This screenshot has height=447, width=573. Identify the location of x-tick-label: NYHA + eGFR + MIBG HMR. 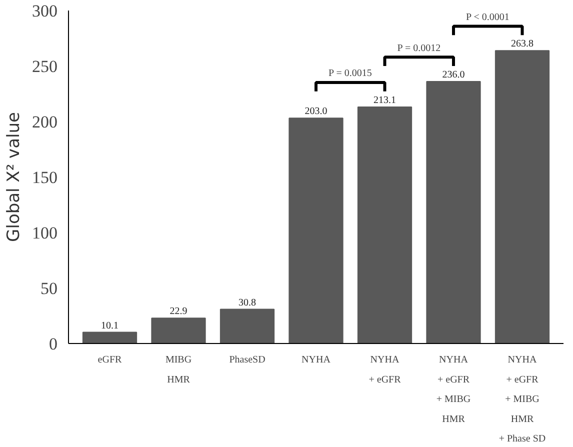
(453, 389).